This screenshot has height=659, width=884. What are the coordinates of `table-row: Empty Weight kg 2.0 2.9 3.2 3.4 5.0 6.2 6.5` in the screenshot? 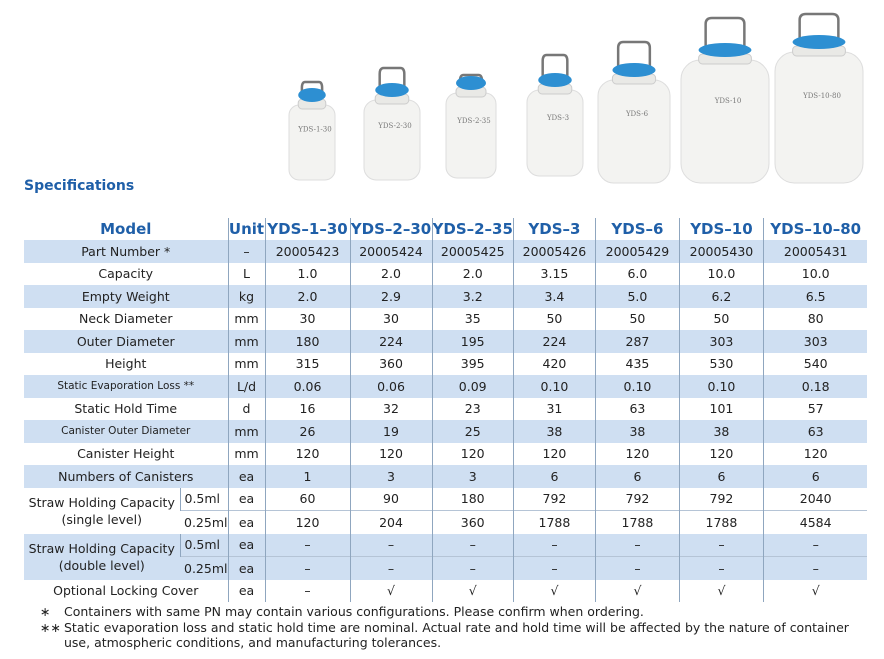 It's located at (446, 296).